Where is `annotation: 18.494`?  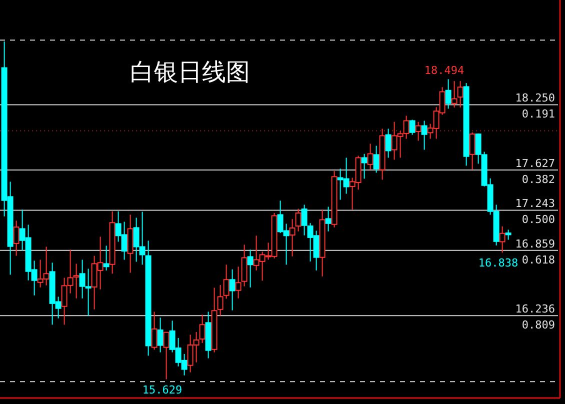
annotation: 18.494 is located at coordinates (444, 71).